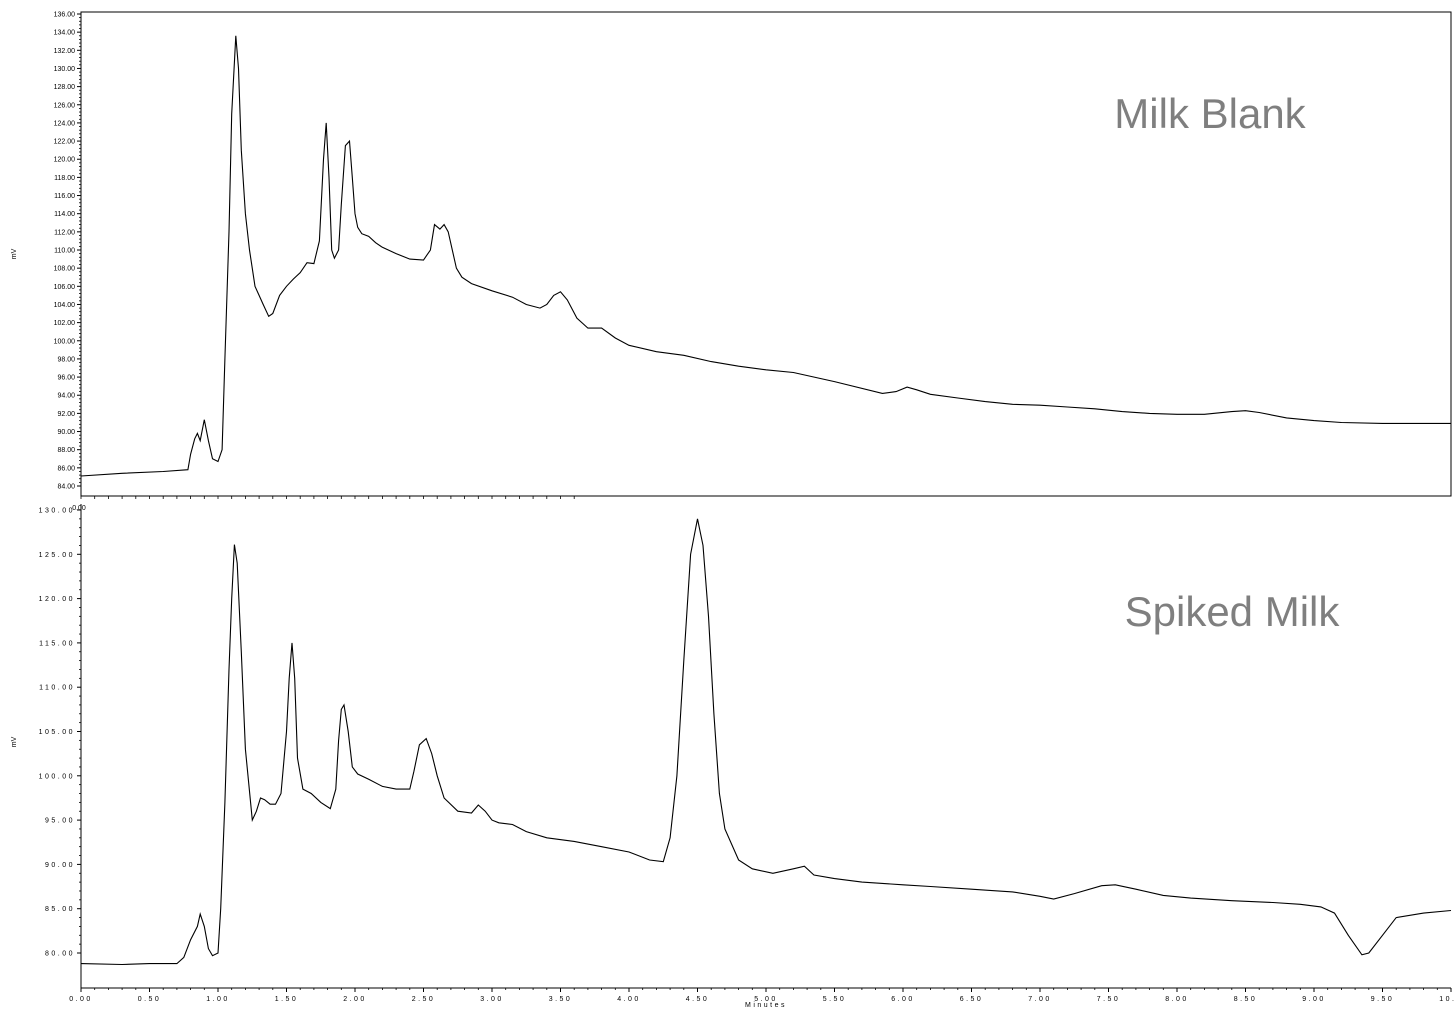 The image size is (1455, 1014). I want to click on spiked-milk-y-tick-label: 100.00, so click(57, 776).